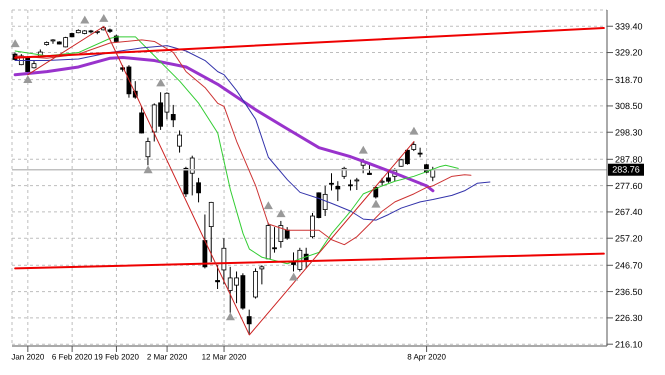 Image resolution: width=665 pixels, height=375 pixels. What do you see at coordinates (167, 357) in the screenshot?
I see `x-tick-label: 2 Mar 2020` at bounding box center [167, 357].